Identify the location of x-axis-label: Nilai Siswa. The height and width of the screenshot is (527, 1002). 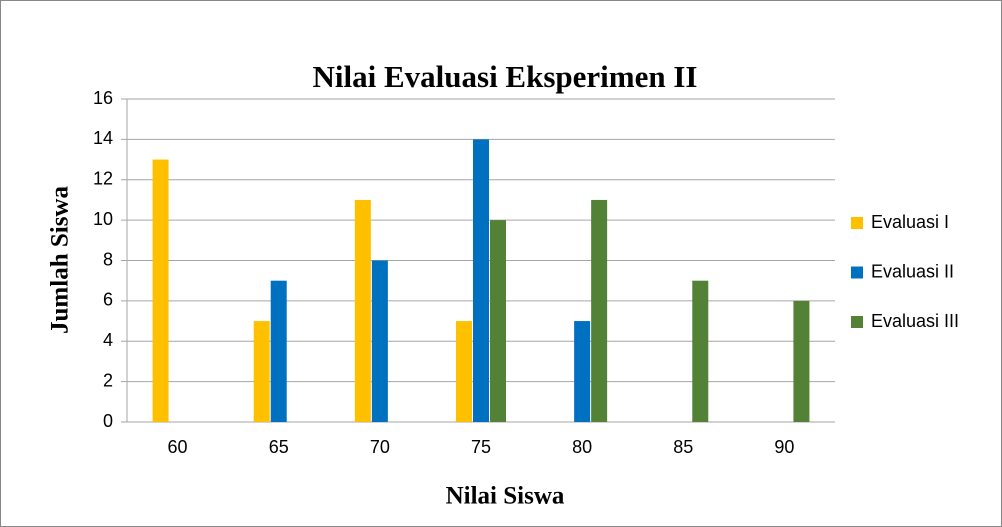
(505, 496).